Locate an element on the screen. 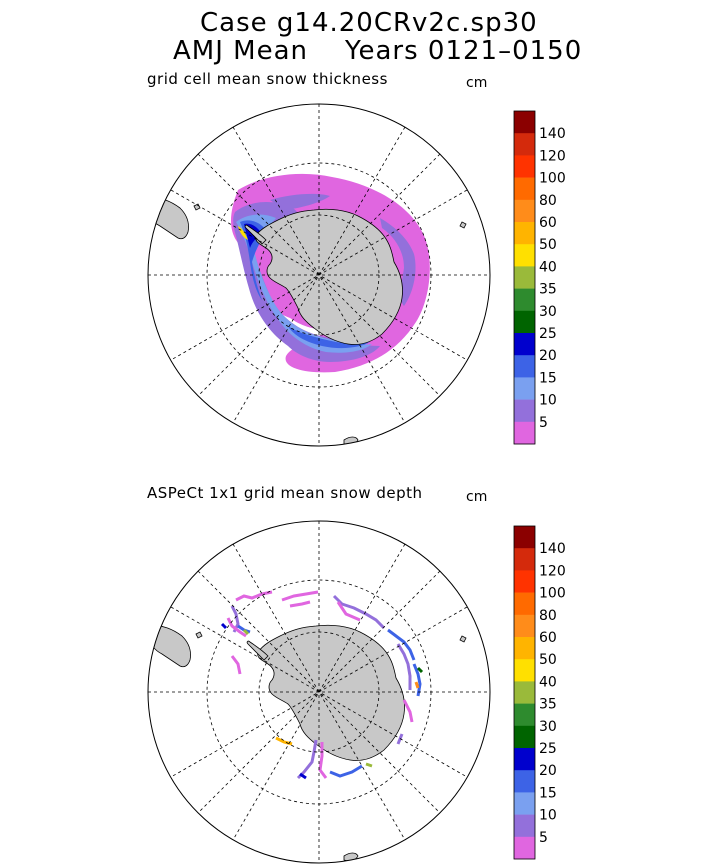 This screenshot has height=864, width=723. panel2-units: cm is located at coordinates (477, 497).